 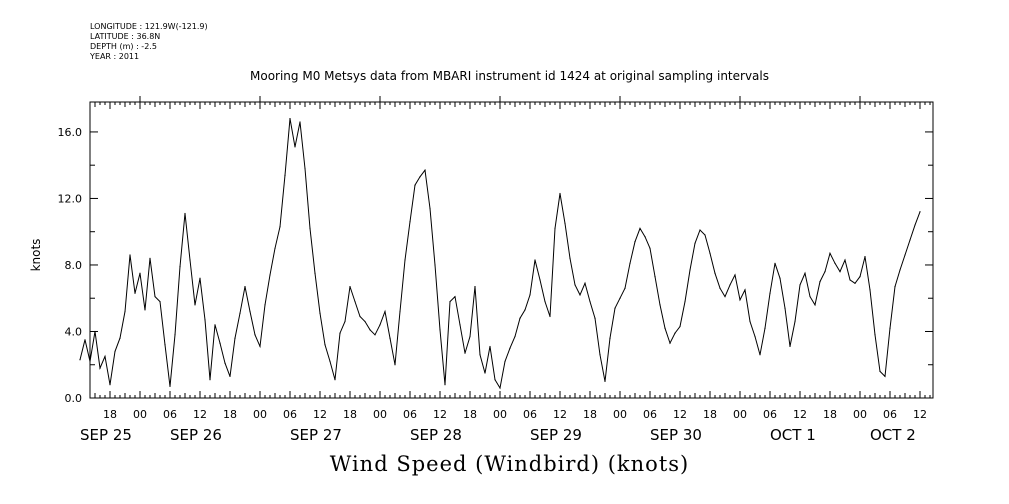 I want to click on latitude-label: LATITUDE : 36.8N, so click(x=125, y=36).